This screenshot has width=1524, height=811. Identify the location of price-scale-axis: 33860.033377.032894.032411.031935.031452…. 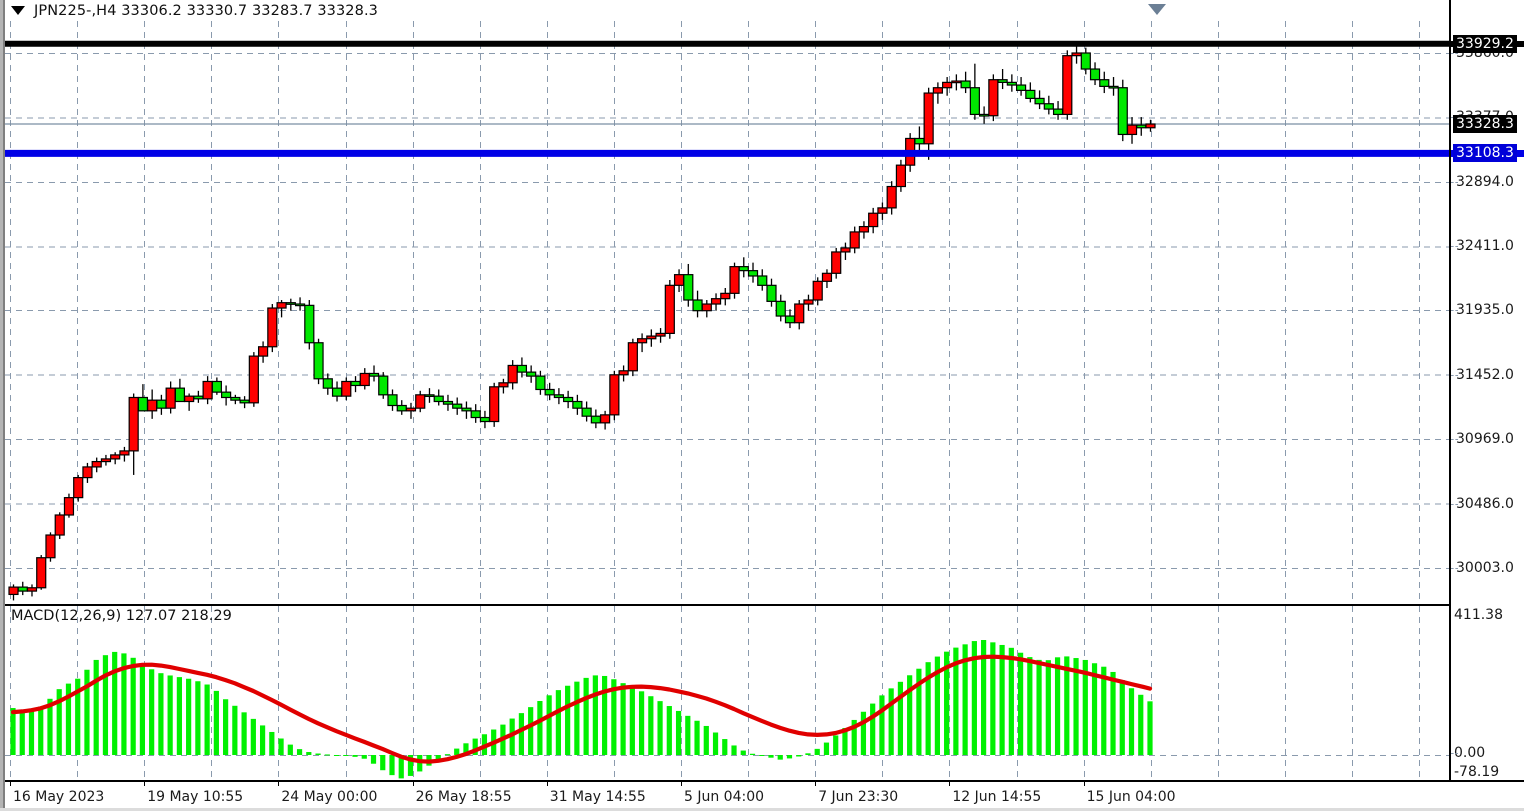
(1486, 390).